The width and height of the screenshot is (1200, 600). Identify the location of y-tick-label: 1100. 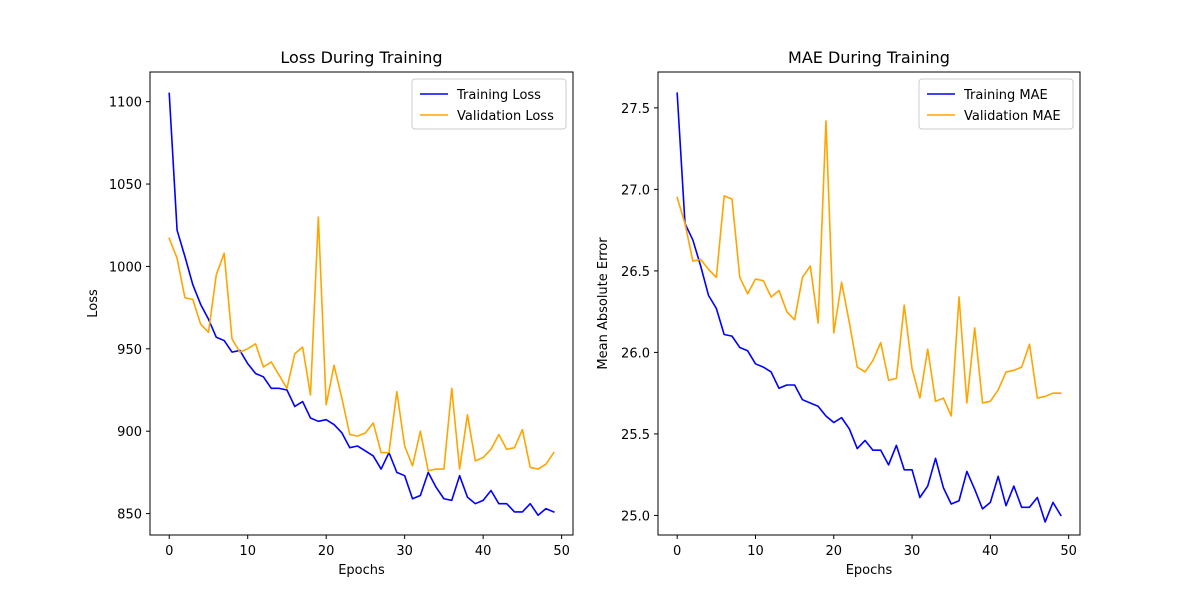
(125, 103).